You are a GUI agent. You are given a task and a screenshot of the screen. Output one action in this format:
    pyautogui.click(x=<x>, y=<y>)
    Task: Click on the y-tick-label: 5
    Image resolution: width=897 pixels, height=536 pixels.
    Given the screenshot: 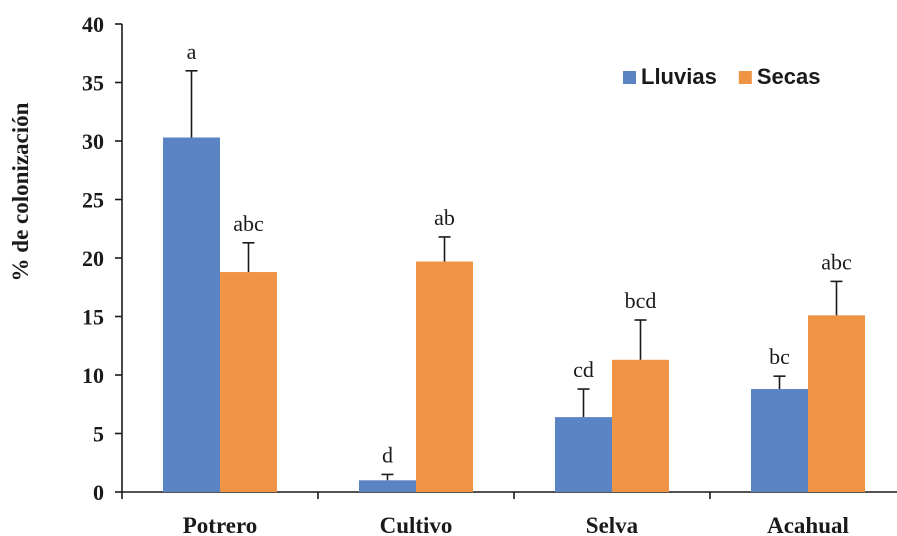 What is the action you would take?
    pyautogui.click(x=98, y=434)
    